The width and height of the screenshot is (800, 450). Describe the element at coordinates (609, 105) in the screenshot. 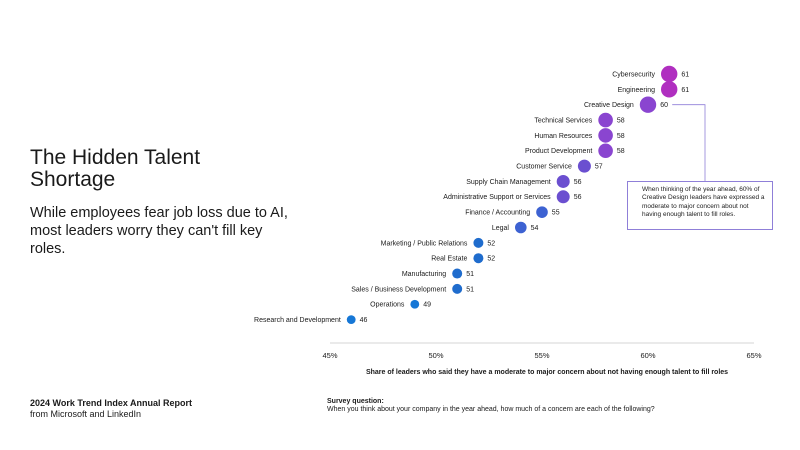

I see `category-label-creative-design: Creative Design` at that location.